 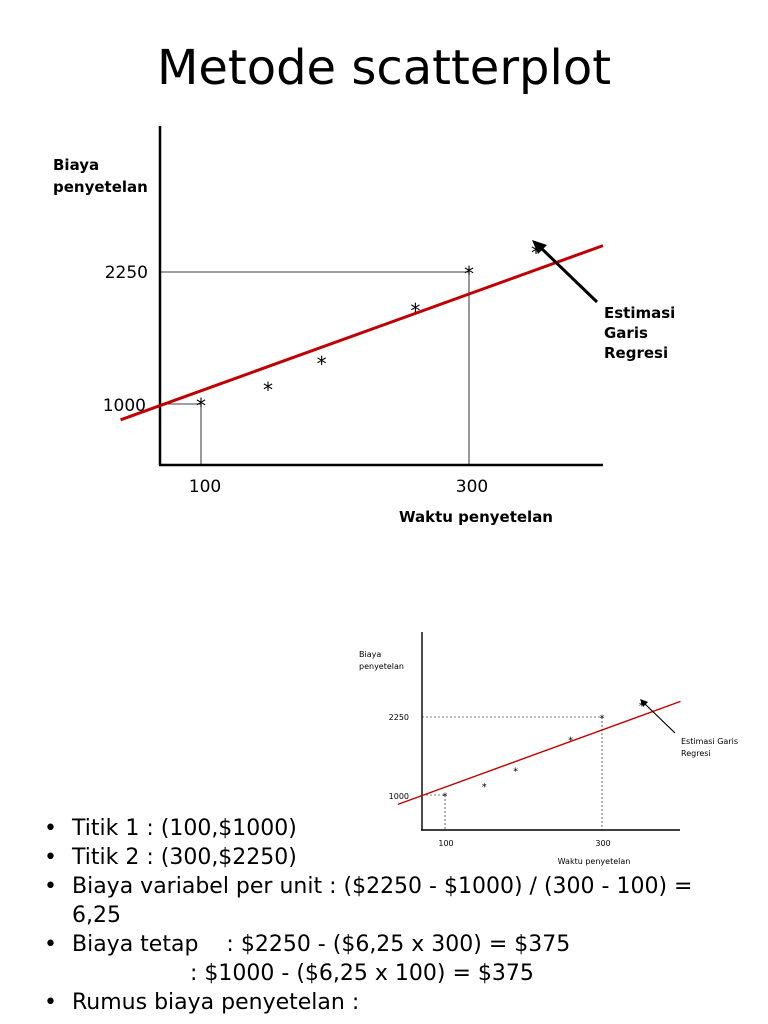 I want to click on bullet-rumus: Rumus biaya penyetelan :, so click(x=390, y=1002).